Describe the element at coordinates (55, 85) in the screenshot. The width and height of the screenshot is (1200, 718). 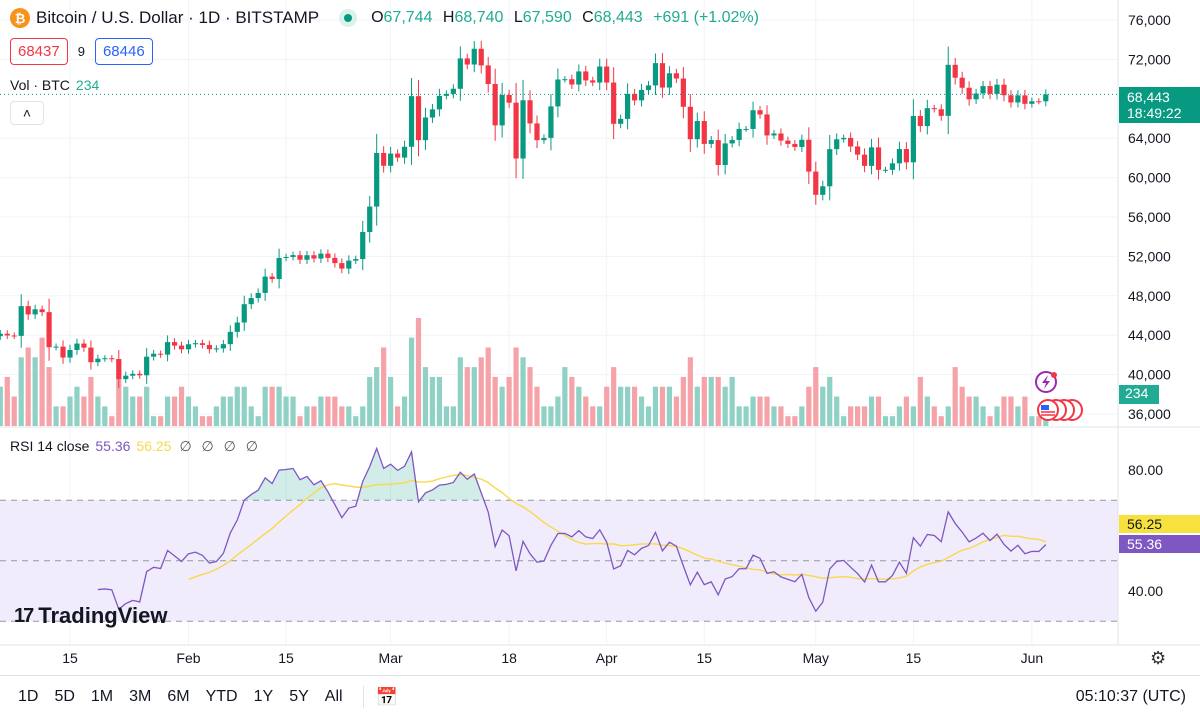
I see `volume-legend: Vol · BTC 234` at that location.